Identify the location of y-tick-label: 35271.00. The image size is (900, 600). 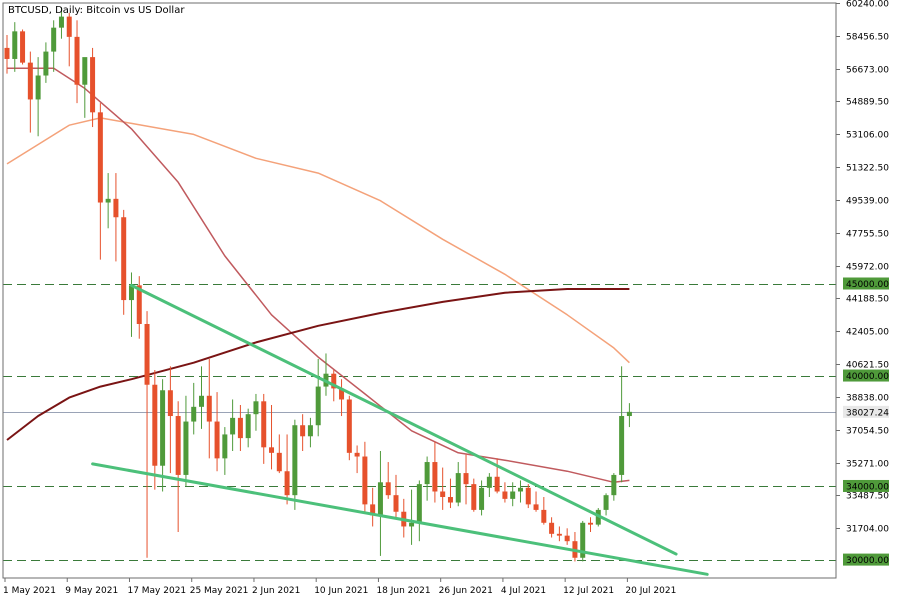
(867, 465).